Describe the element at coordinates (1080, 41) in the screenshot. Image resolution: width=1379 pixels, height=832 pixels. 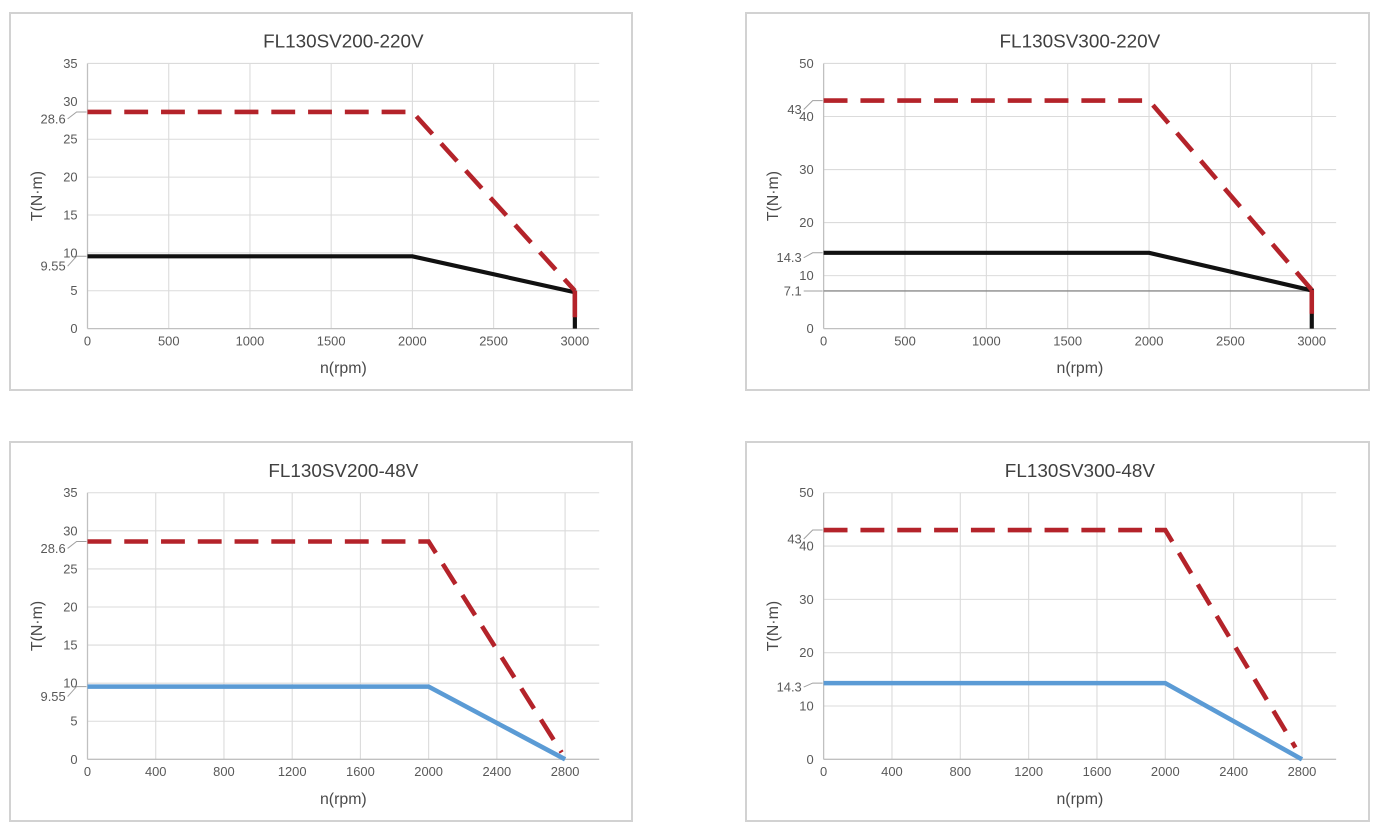
I see `chart-title: FL130SV300-220V` at that location.